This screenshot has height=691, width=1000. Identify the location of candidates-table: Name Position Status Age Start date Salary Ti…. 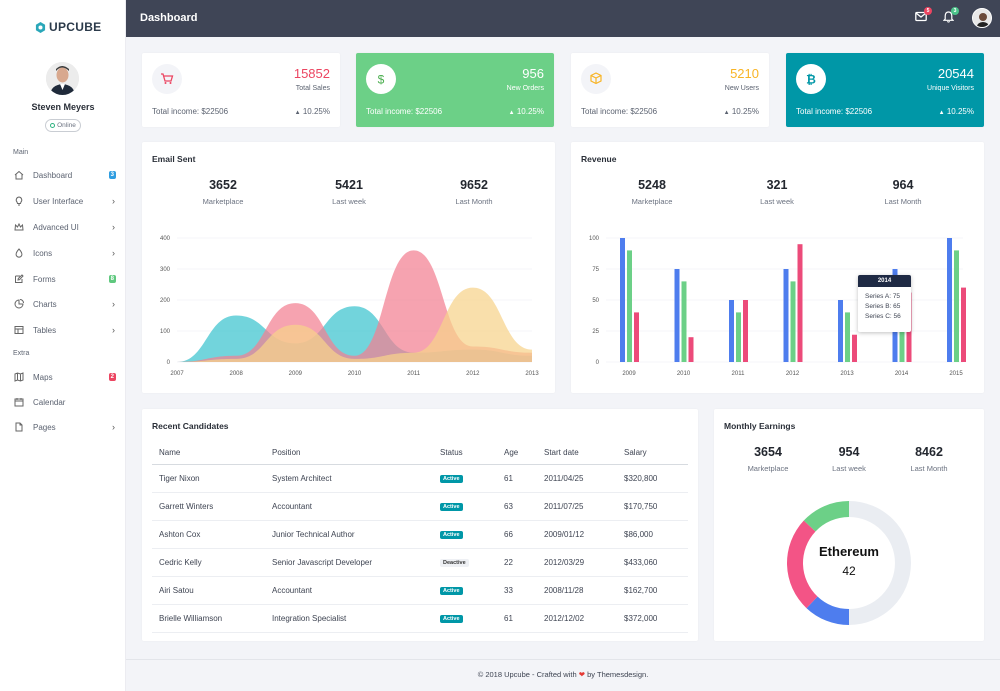
(420, 537).